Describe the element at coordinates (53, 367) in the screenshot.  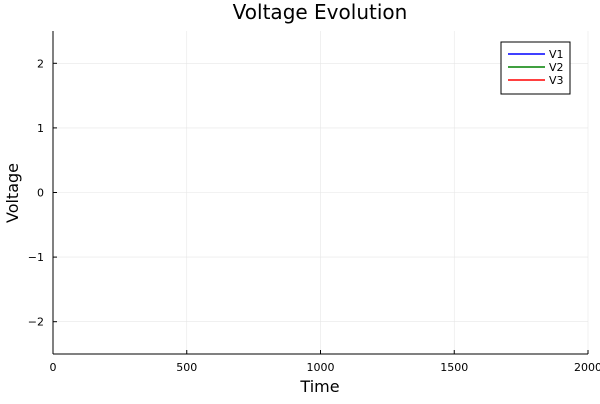
I see `x-tick-label: 0` at that location.